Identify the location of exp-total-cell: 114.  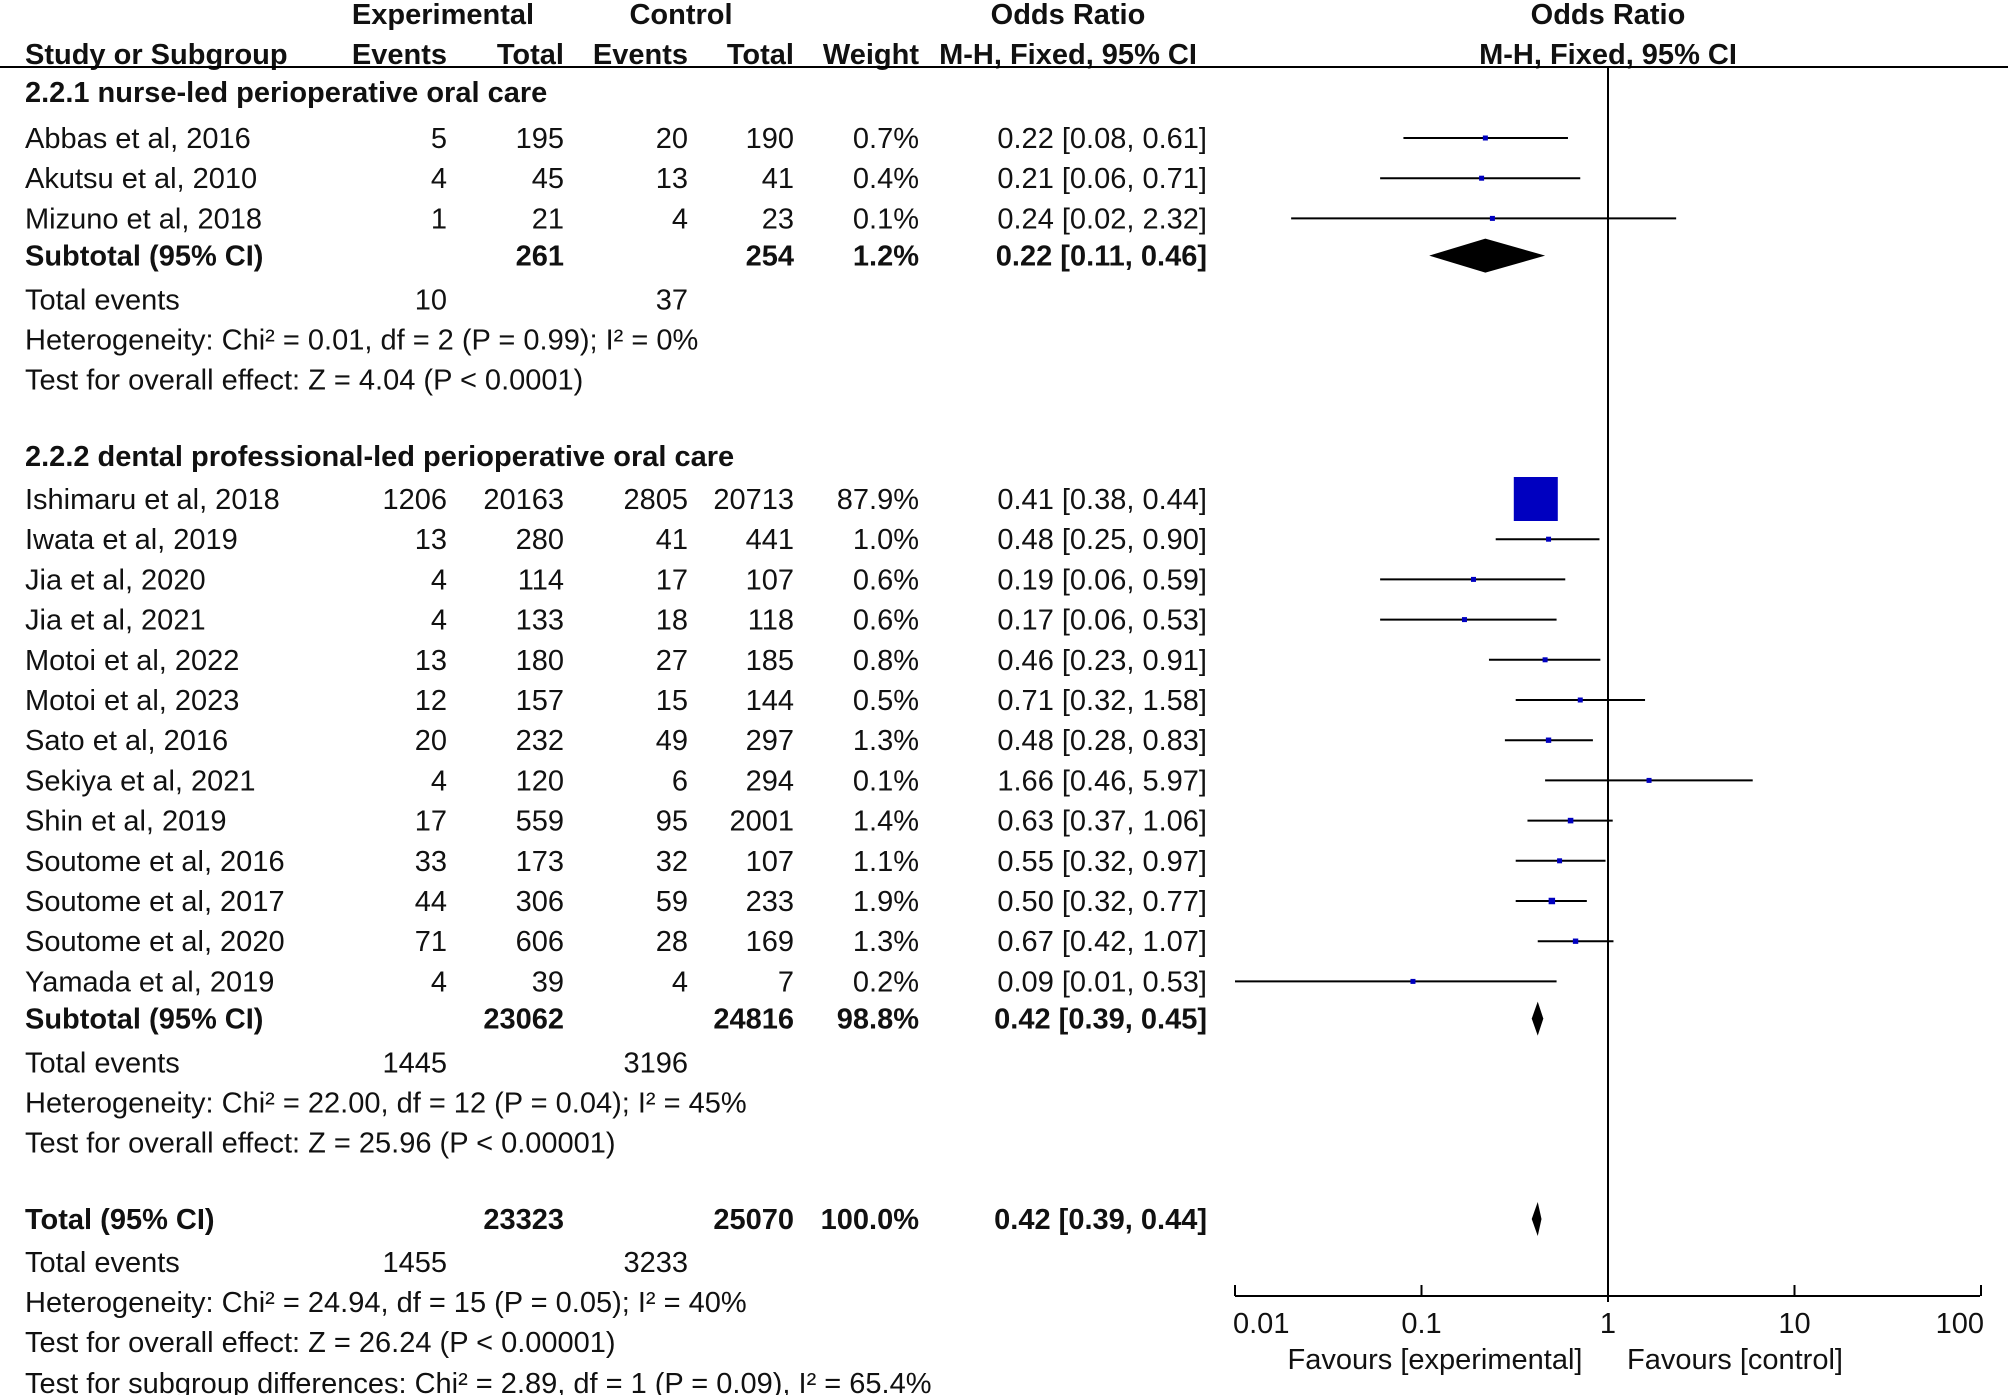
(541, 580).